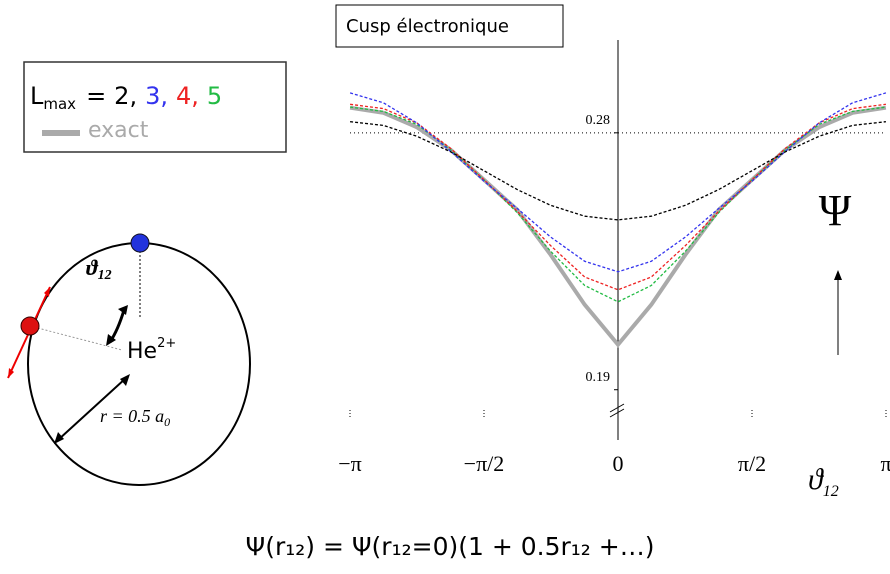 The image size is (890, 574). What do you see at coordinates (350, 463) in the screenshot?
I see `x-tick-label: −π` at bounding box center [350, 463].